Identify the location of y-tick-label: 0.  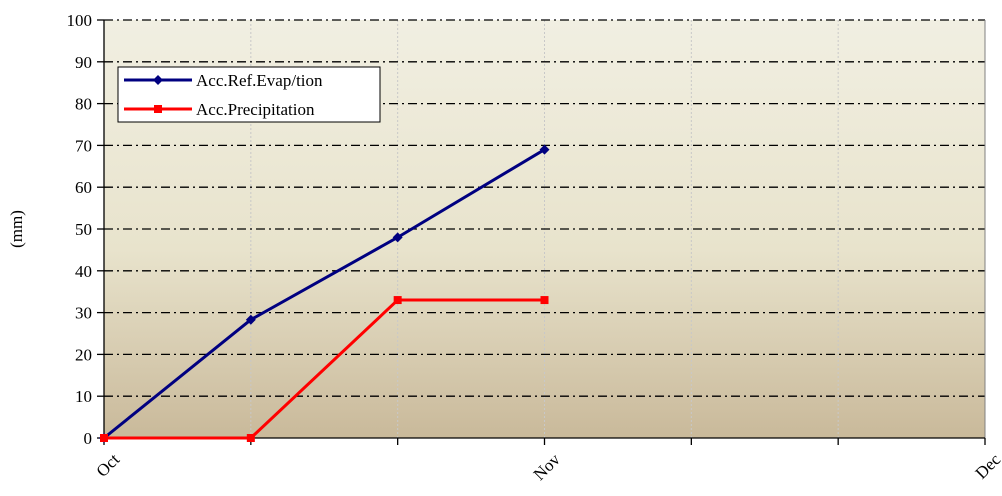
(88, 438).